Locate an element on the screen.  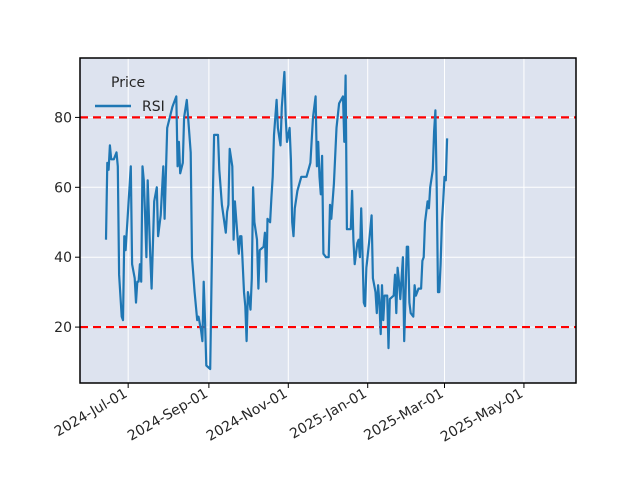
y-tick-label: 20 is located at coordinates (63, 328).